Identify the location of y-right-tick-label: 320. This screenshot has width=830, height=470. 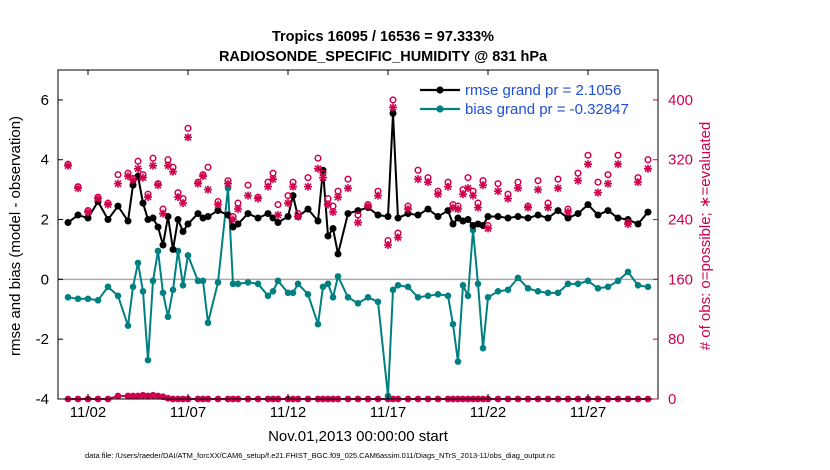
(680, 160).